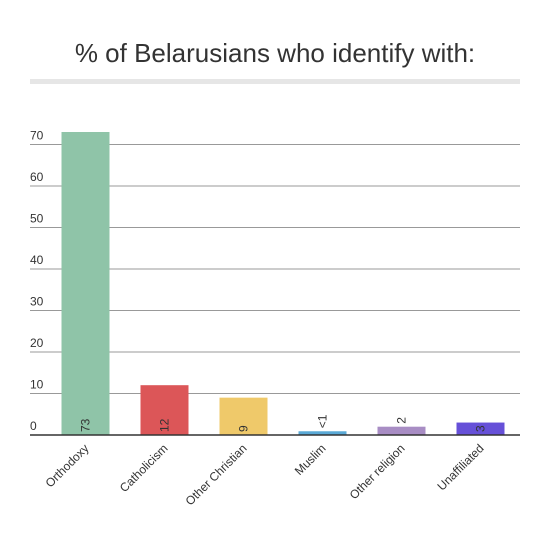 The width and height of the screenshot is (550, 547). Describe the element at coordinates (37, 260) in the screenshot. I see `y-tick-label: 40` at that location.